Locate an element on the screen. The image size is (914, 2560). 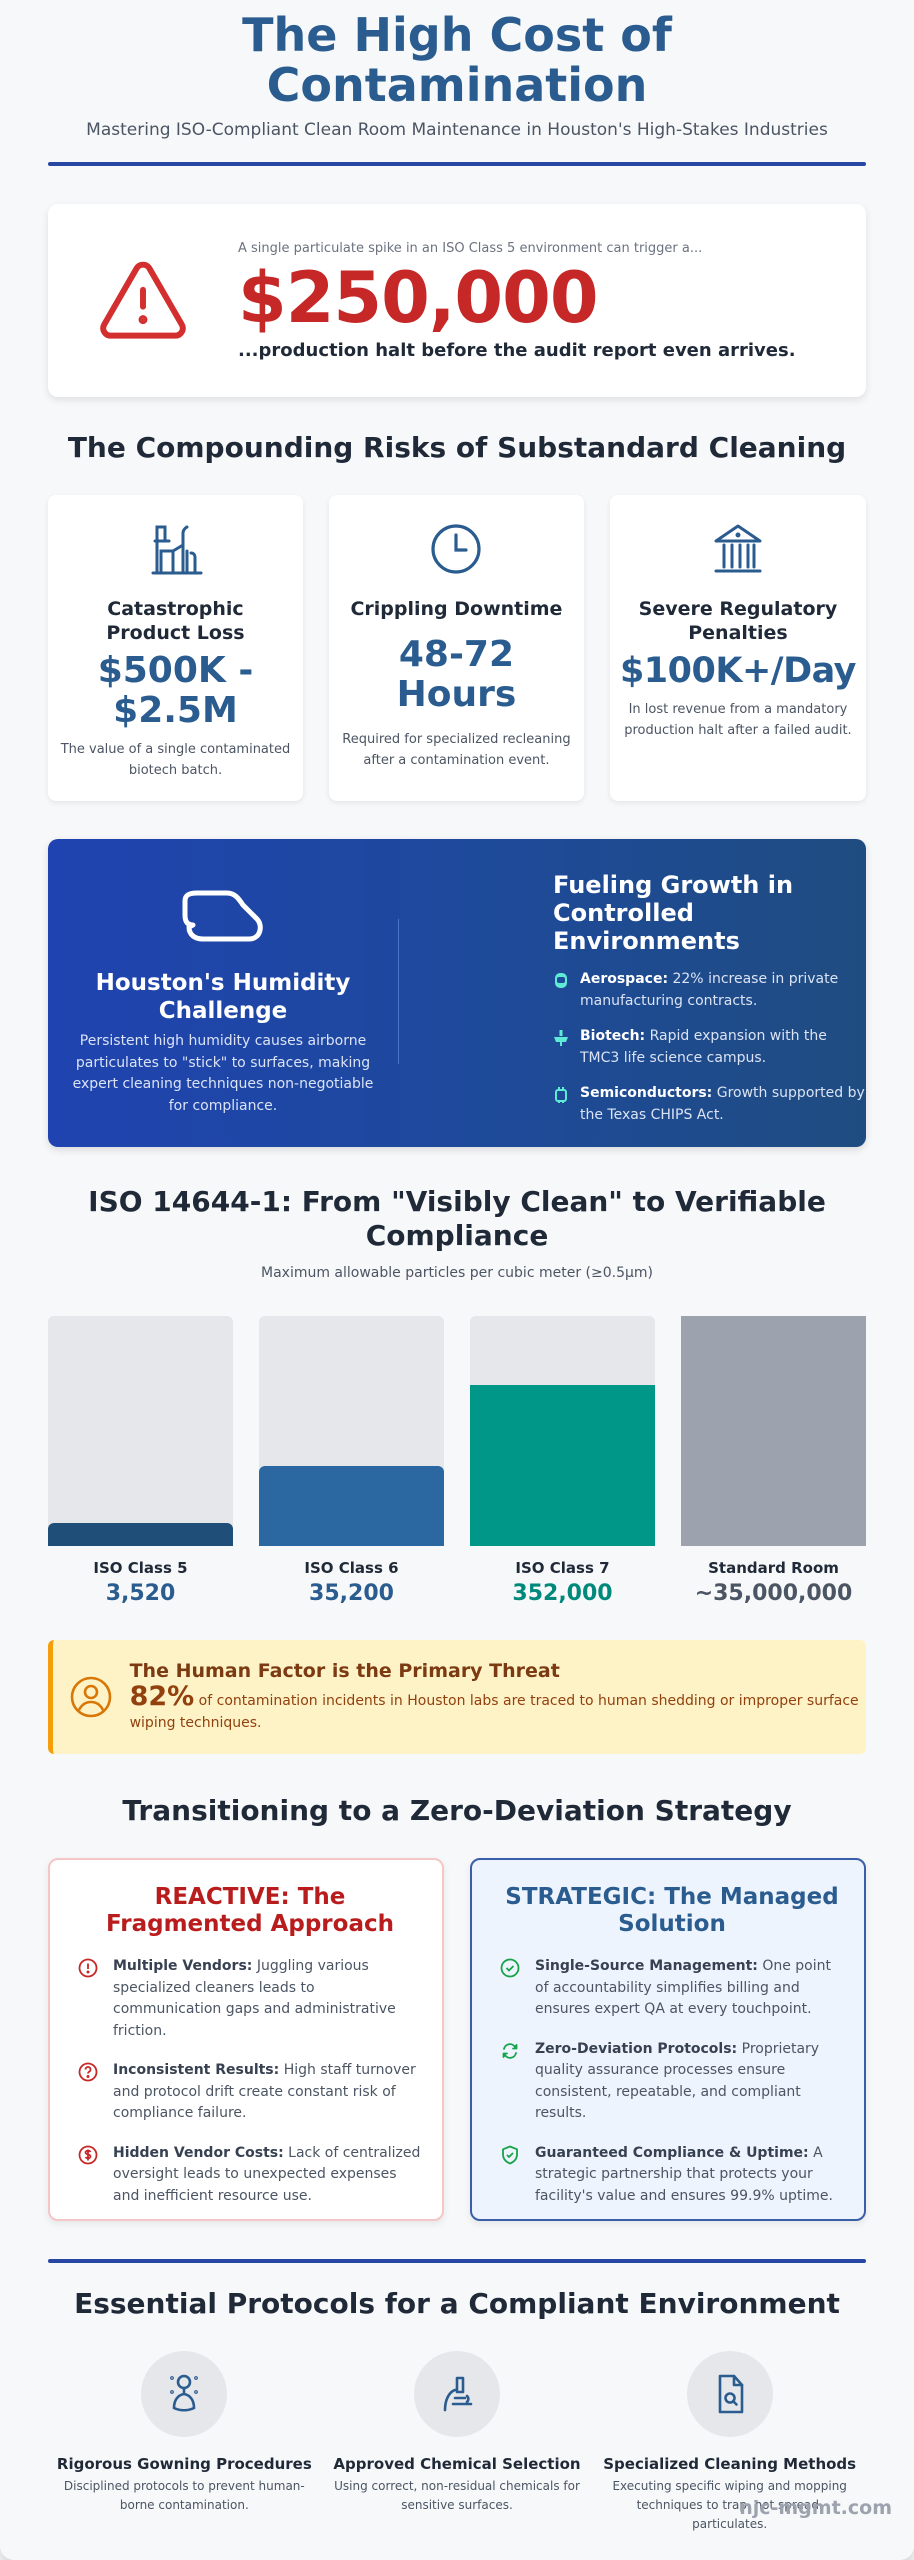
risk-value: 48-72 Hours is located at coordinates (456, 674).